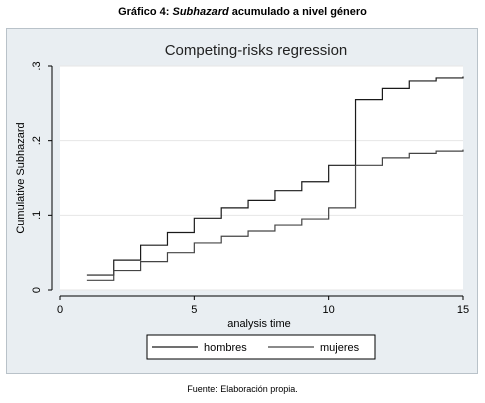  Describe the element at coordinates (297, 12) in the screenshot. I see `caption-suffix: acumulado a nivel género` at that location.